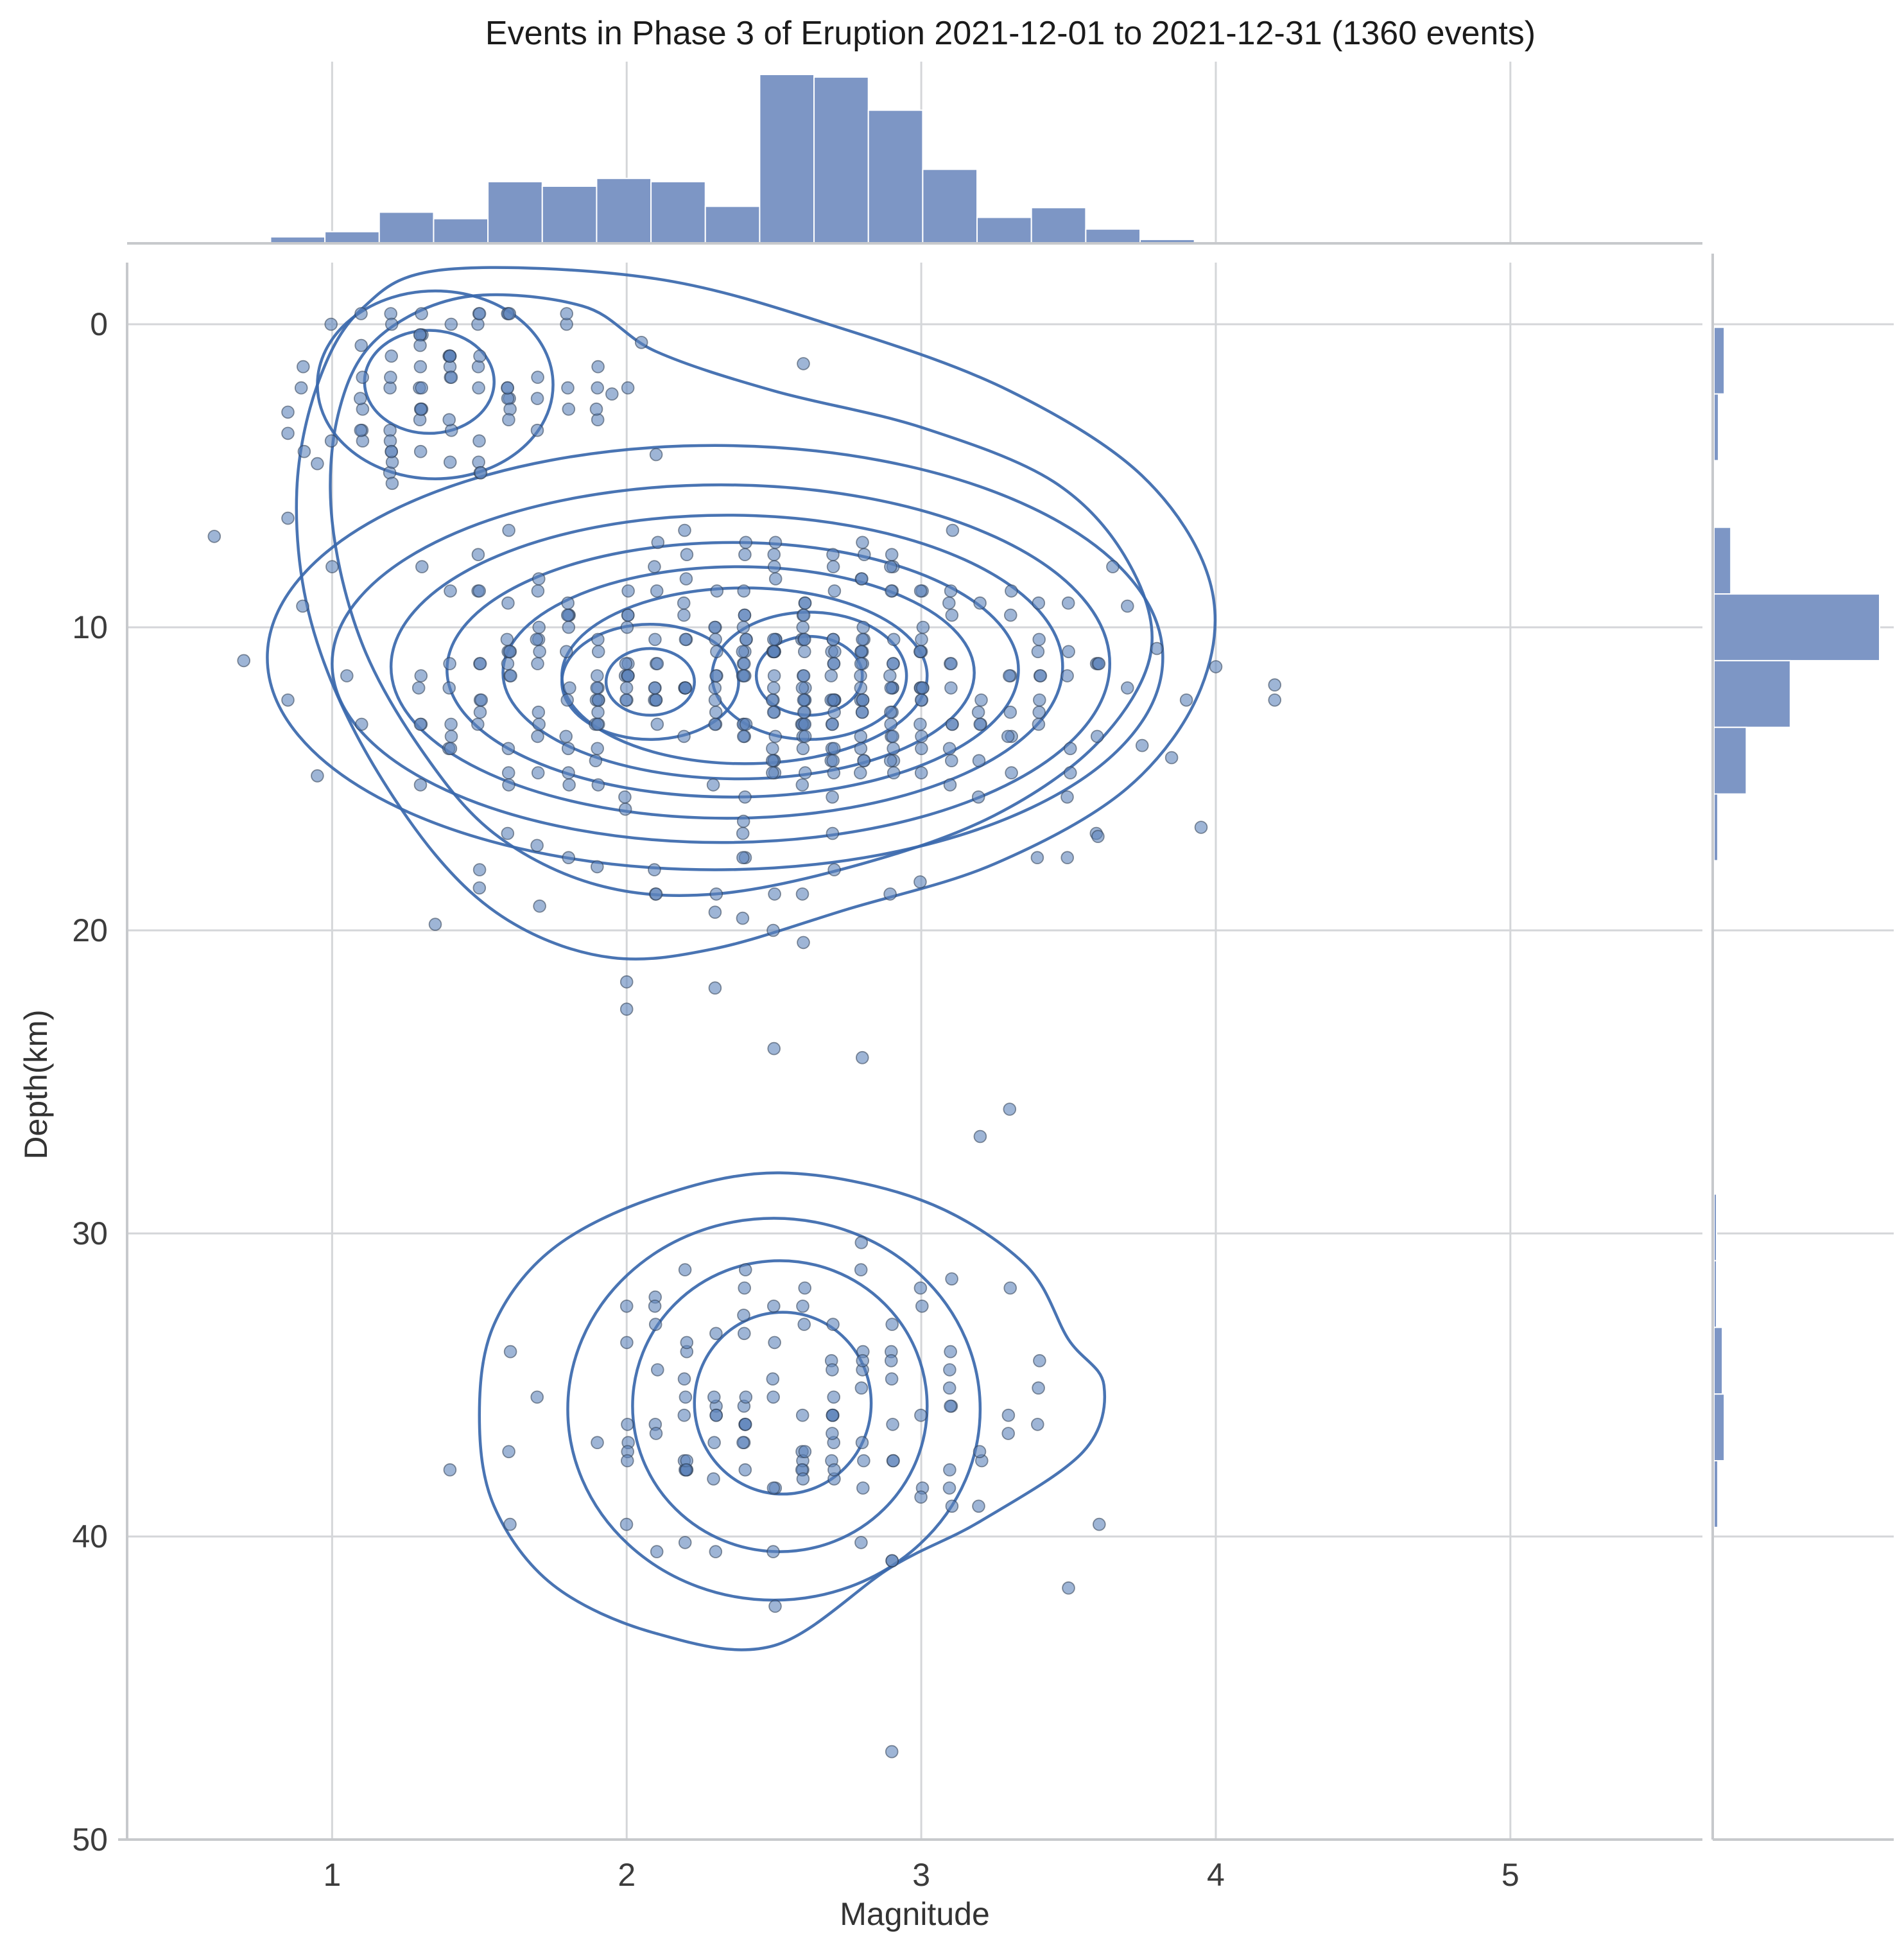 Image resolution: width=1904 pixels, height=1950 pixels. I want to click on x-tick-label: 4, so click(1216, 1875).